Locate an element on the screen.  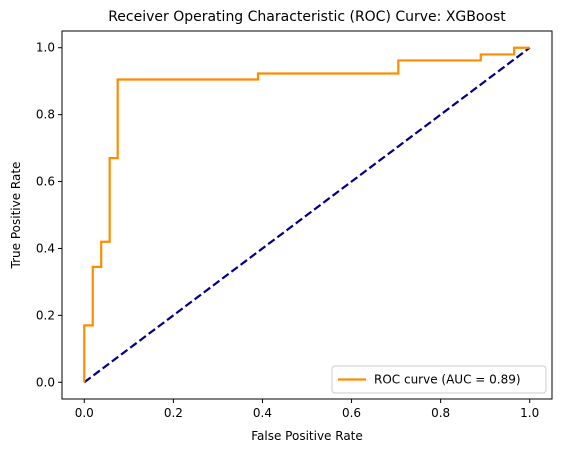
y-axis-ticks: 0.0 0.2 0.4 0.6 0.8 1.0 is located at coordinates (49, 215).